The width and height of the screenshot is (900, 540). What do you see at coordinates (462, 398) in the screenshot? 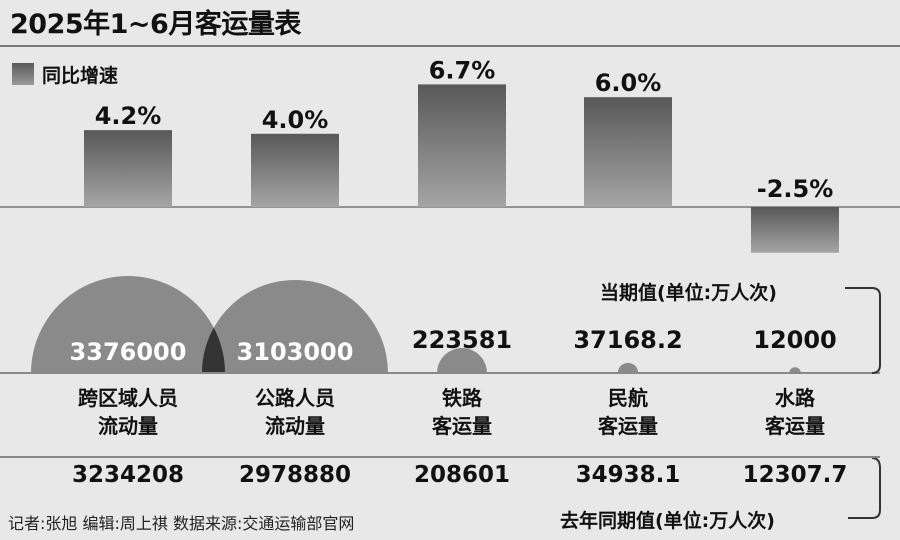
I see `category-label-line1: 铁路` at bounding box center [462, 398].